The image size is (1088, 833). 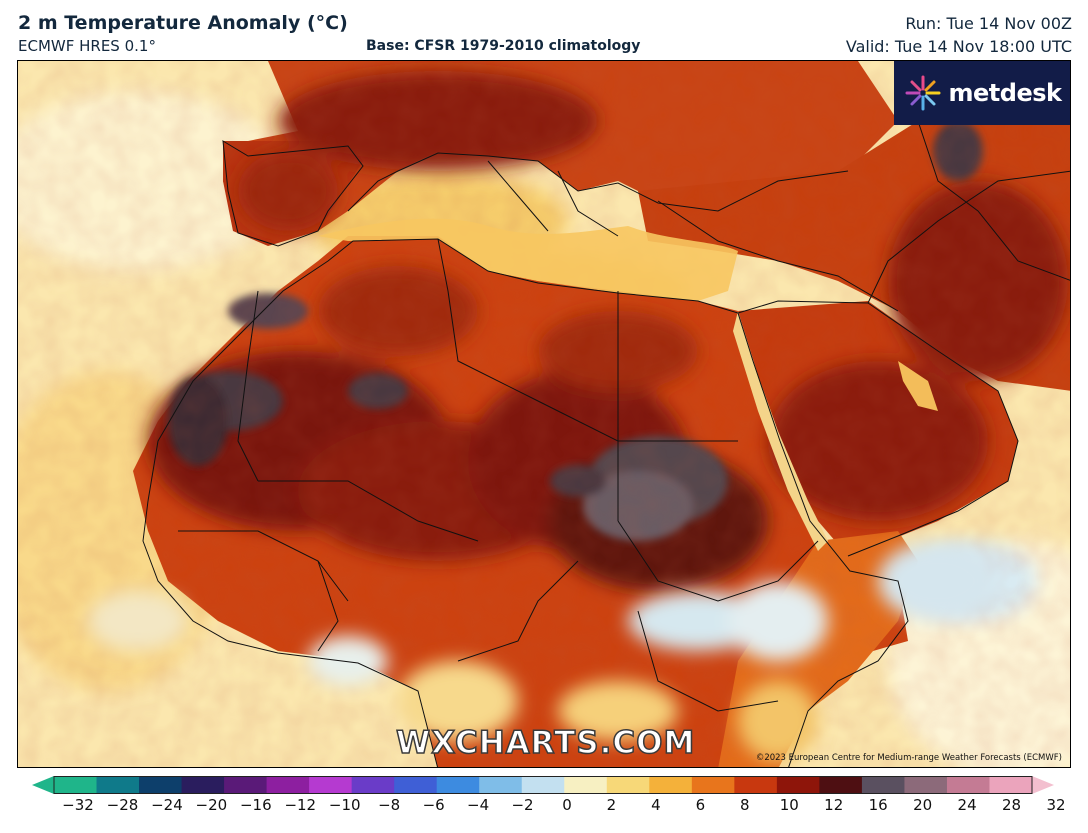 I want to click on colorbar-tick-label: 28, so click(x=1011, y=805).